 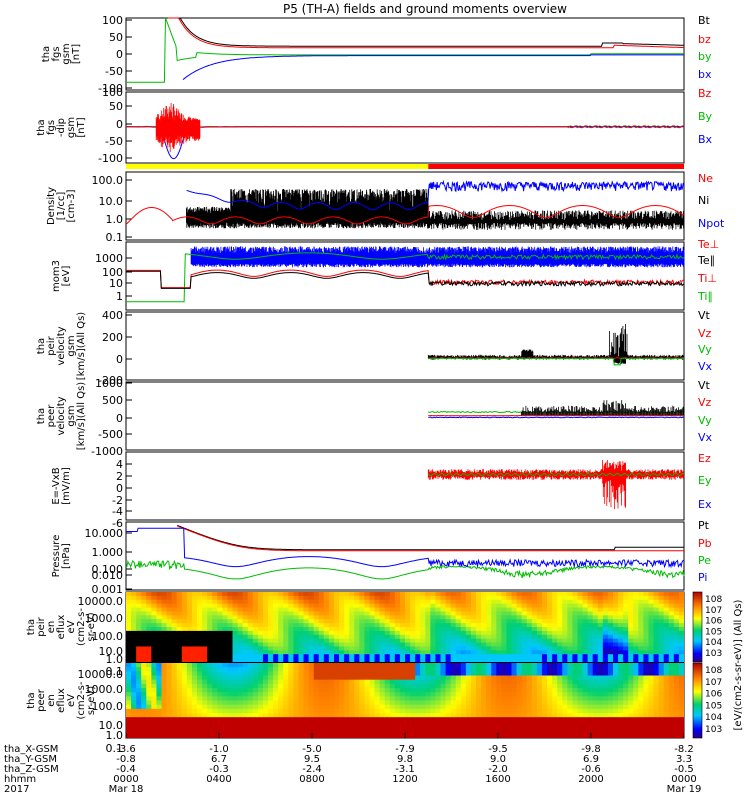 I want to click on vx-electron, so click(x=556, y=417).